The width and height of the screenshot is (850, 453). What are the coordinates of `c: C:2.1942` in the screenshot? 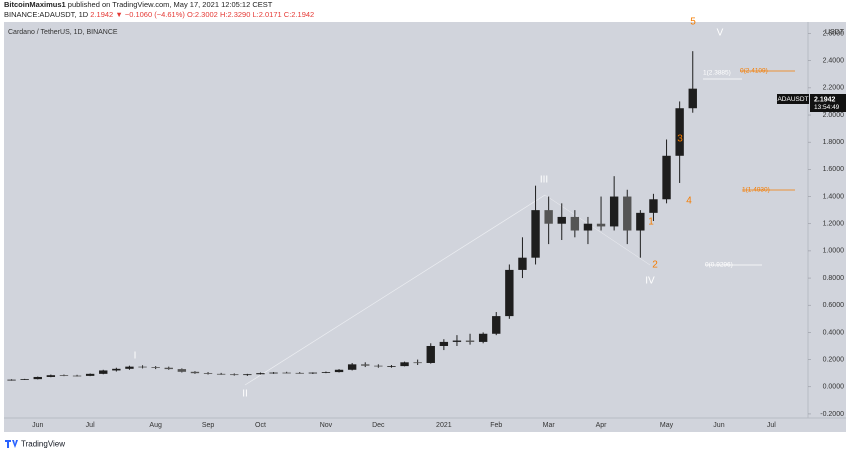 It's located at (299, 14).